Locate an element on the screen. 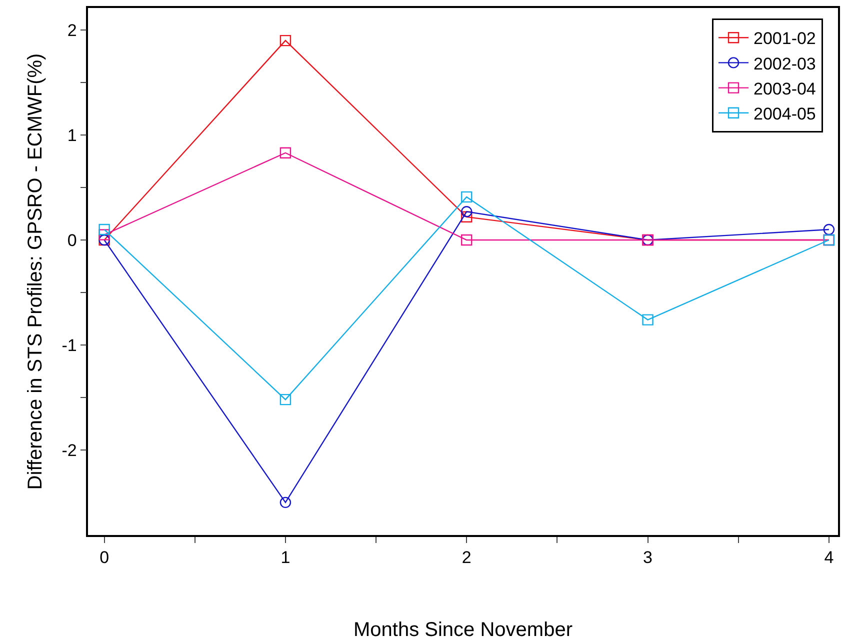 The width and height of the screenshot is (841, 641). legend-label: 2003-04 is located at coordinates (785, 88).